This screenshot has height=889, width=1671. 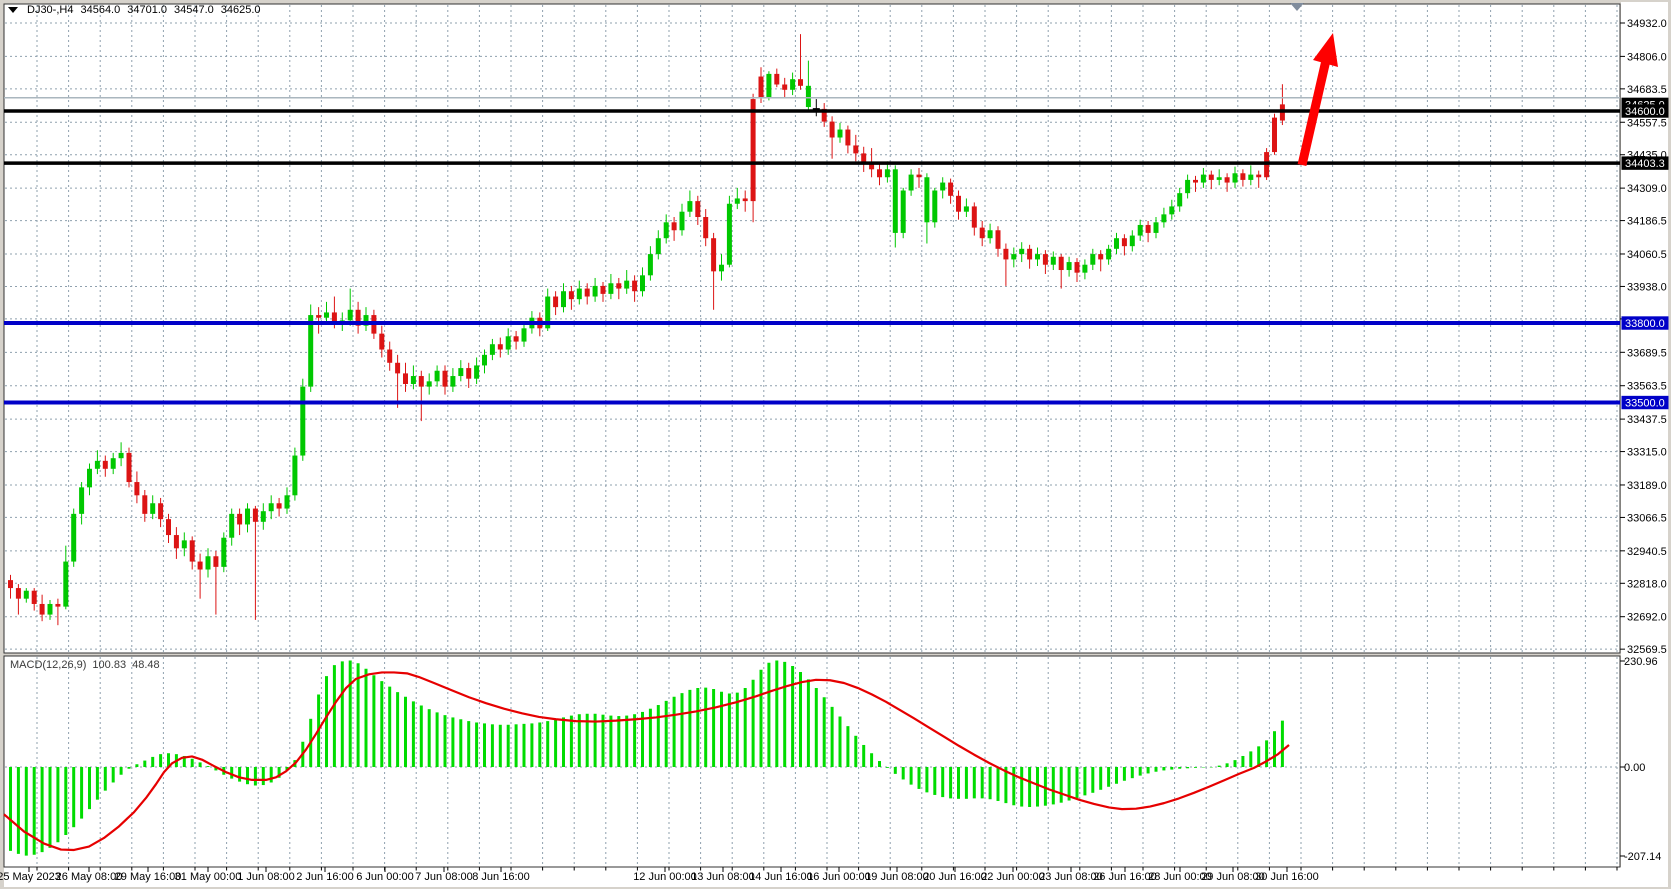 I want to click on ohlc-close: 34625.0, so click(x=240, y=10).